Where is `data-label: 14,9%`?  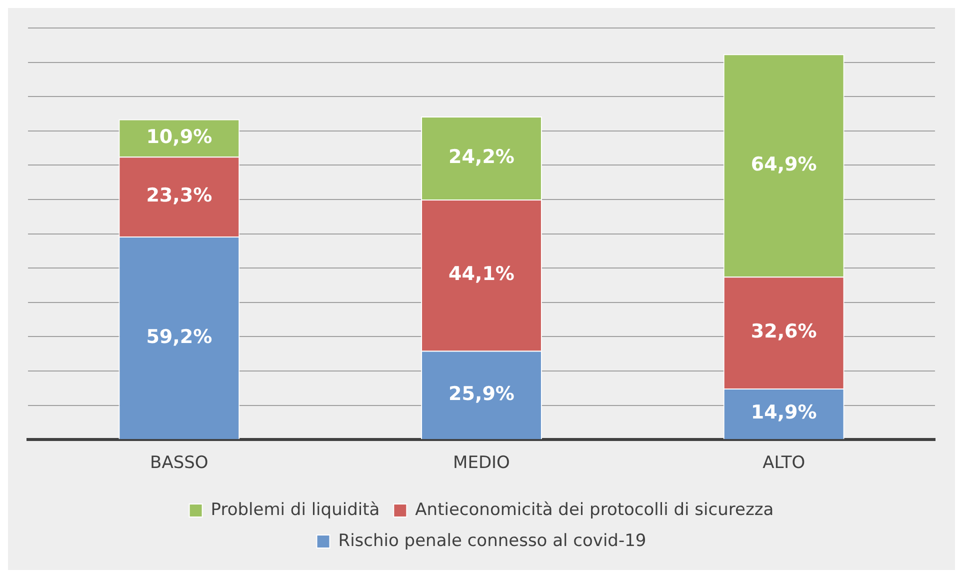 data-label: 14,9% is located at coordinates (783, 413).